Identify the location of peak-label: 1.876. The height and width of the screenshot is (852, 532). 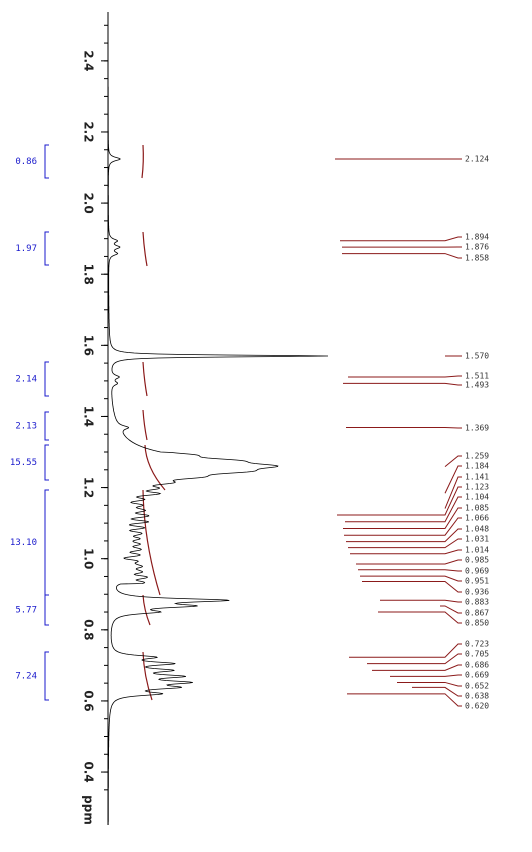
(477, 247).